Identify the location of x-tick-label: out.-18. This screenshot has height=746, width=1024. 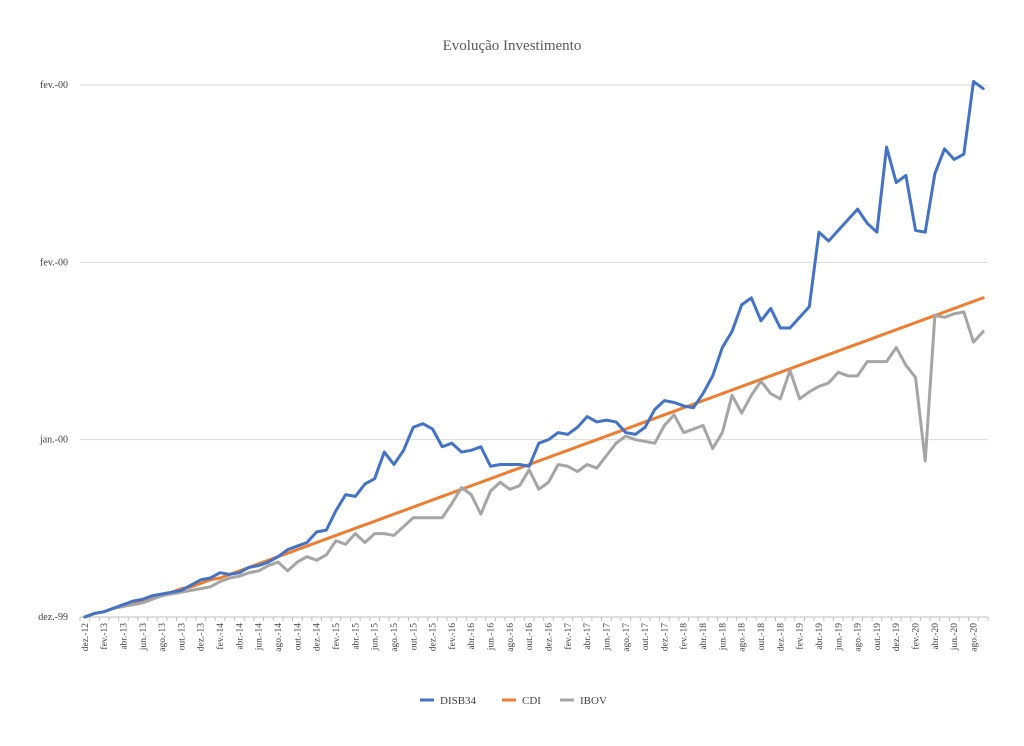
(762, 636).